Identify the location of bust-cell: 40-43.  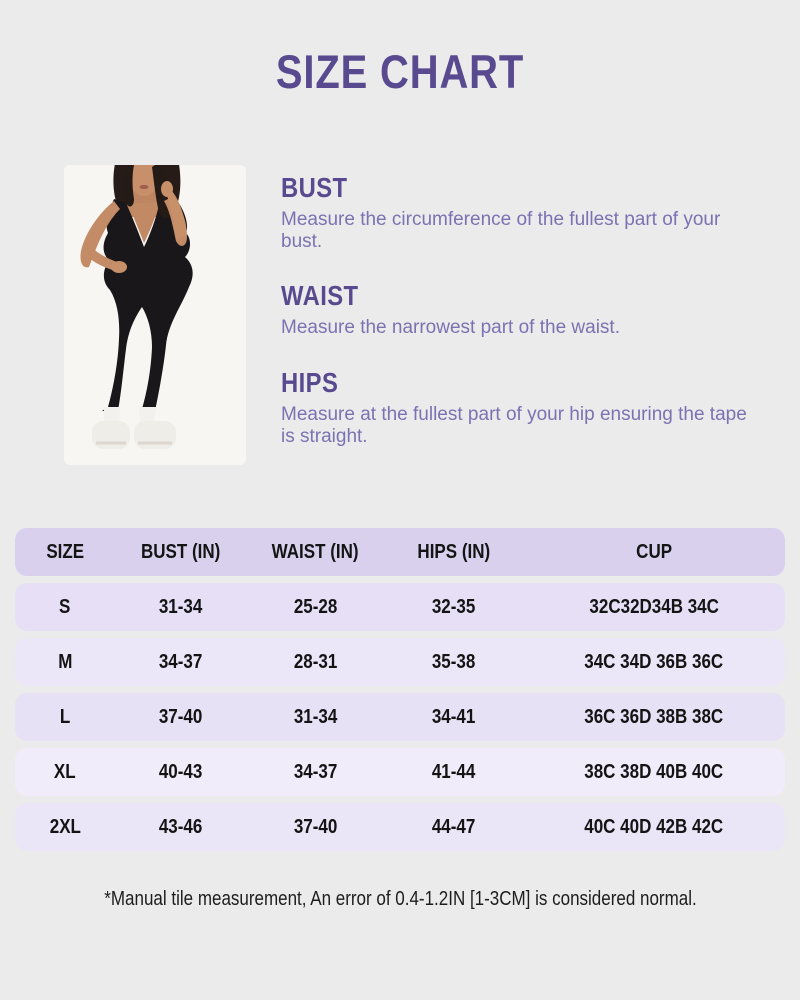
(180, 771).